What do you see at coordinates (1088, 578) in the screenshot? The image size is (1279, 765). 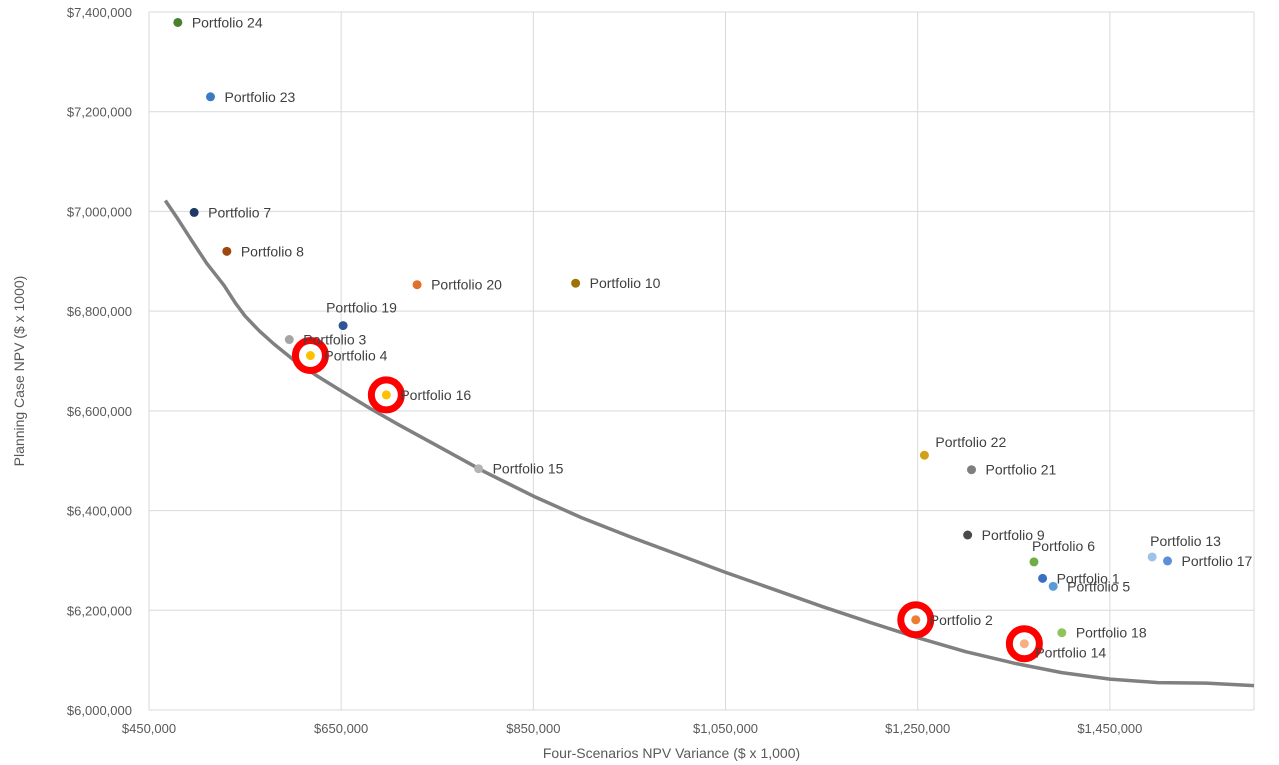 I see `point-label: Portfolio 1` at bounding box center [1088, 578].